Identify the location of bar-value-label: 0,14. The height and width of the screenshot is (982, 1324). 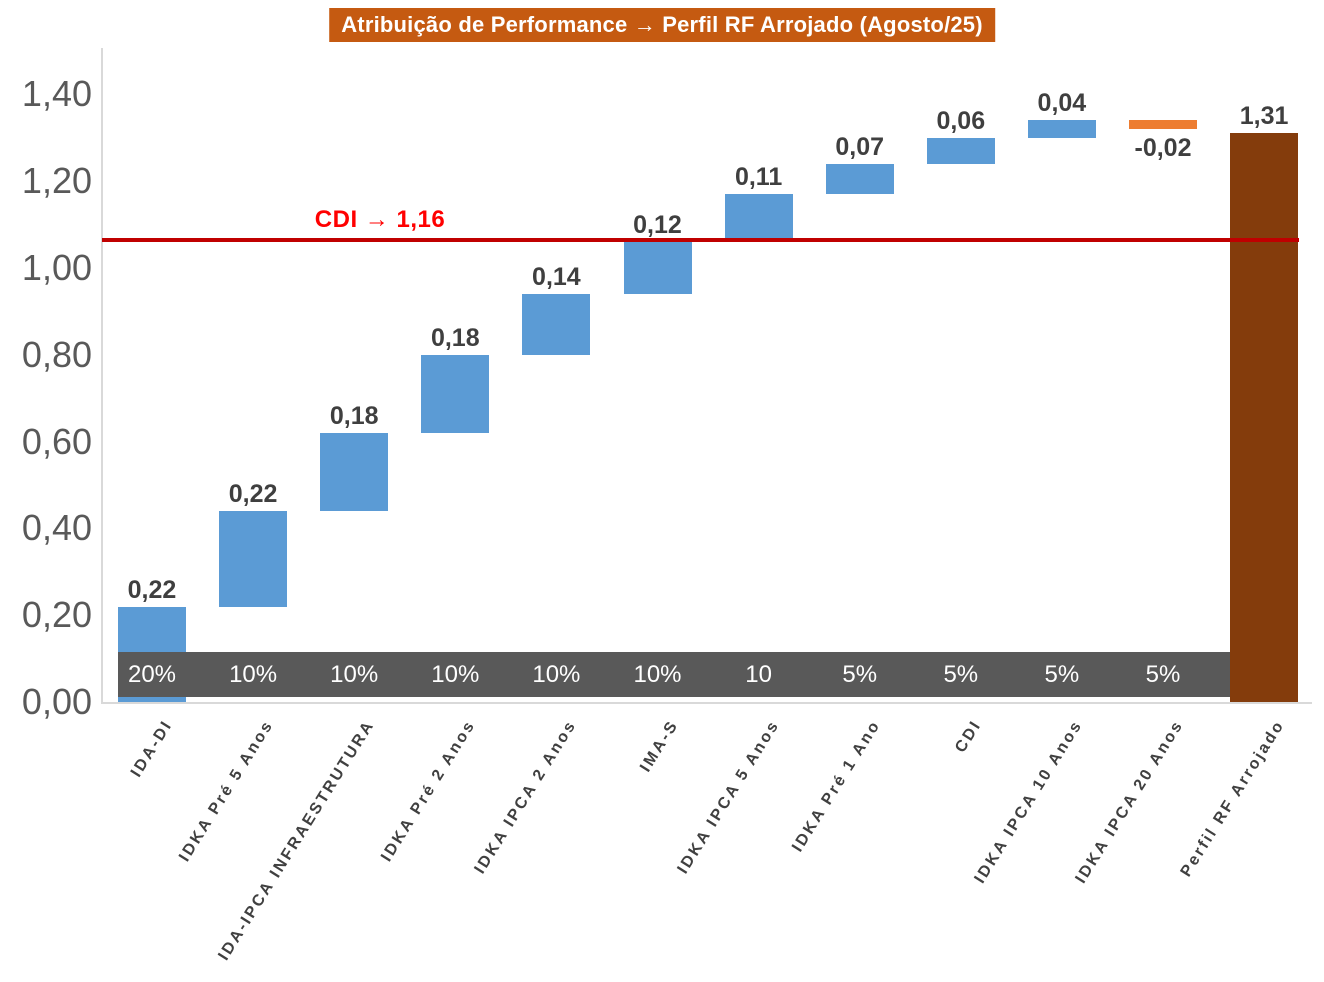
(556, 277).